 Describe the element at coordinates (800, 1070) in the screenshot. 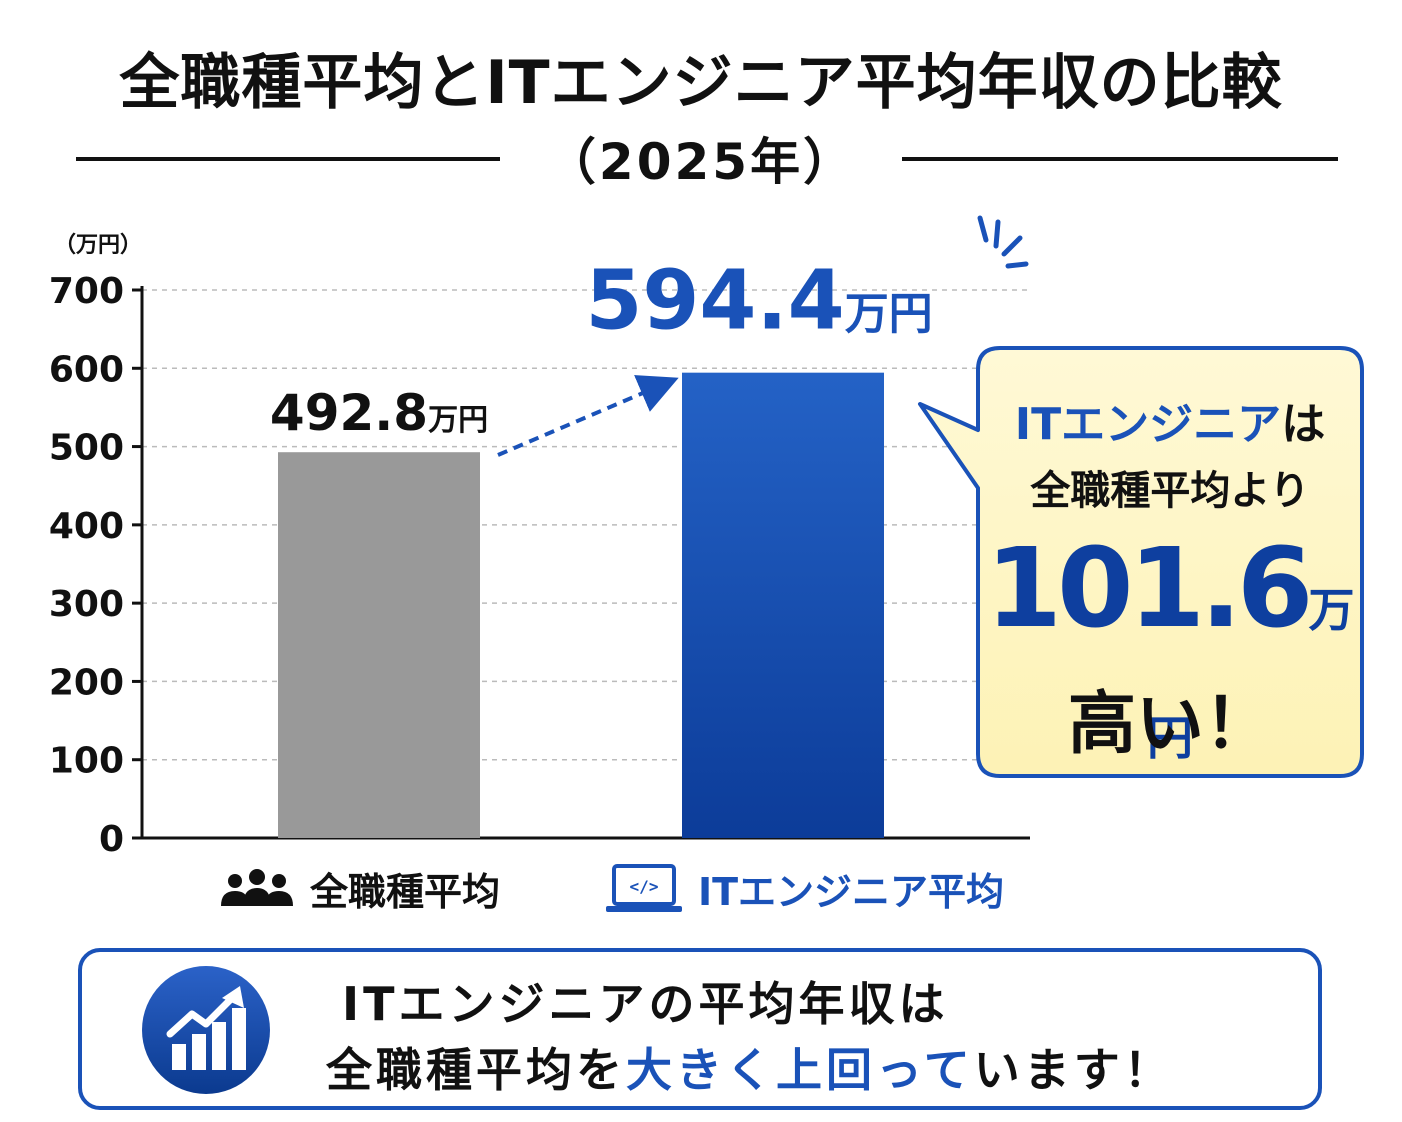

I see `summary-highlight: 大きく上回って` at that location.